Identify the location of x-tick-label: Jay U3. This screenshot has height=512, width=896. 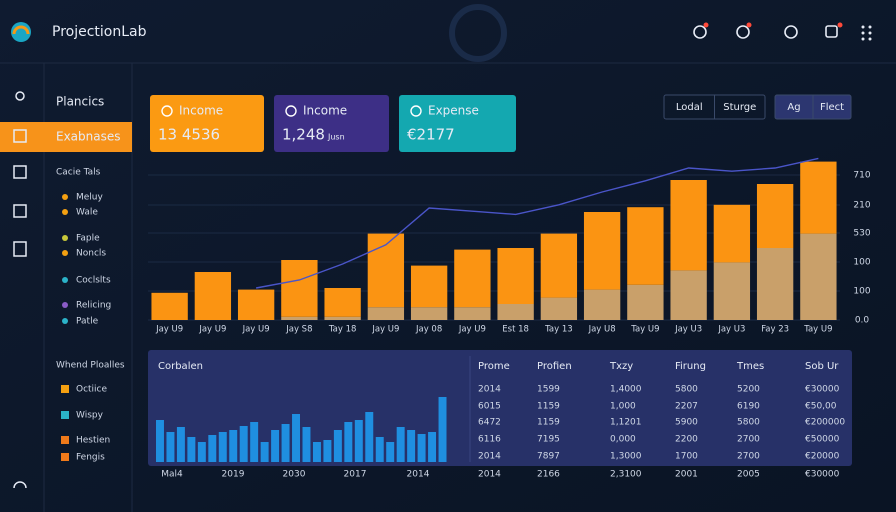
(731, 330).